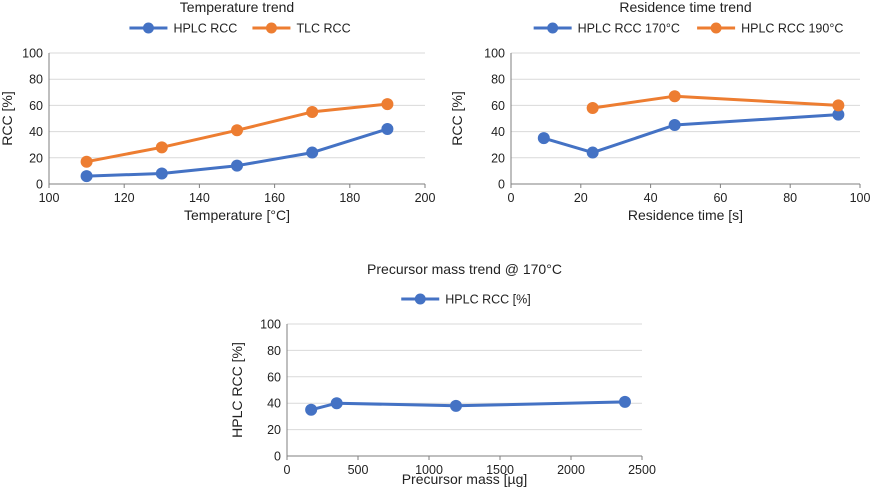 The height and width of the screenshot is (502, 872). I want to click on chart-title: Residence time trend, so click(685, 7).